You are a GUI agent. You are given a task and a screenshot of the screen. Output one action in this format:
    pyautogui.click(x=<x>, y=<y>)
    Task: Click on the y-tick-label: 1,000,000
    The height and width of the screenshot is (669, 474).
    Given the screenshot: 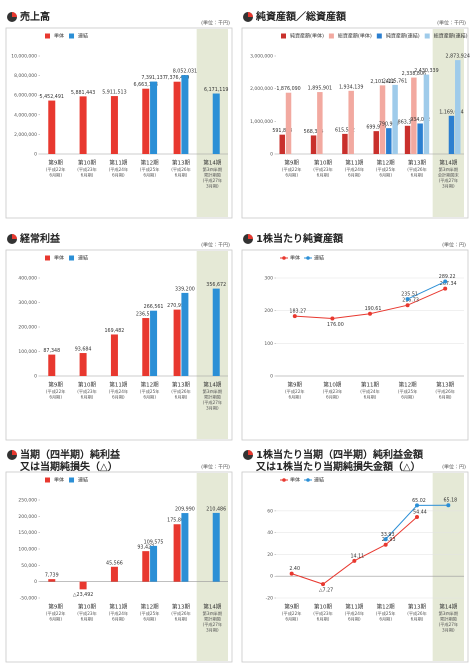 What is the action you would take?
    pyautogui.click(x=261, y=122)
    